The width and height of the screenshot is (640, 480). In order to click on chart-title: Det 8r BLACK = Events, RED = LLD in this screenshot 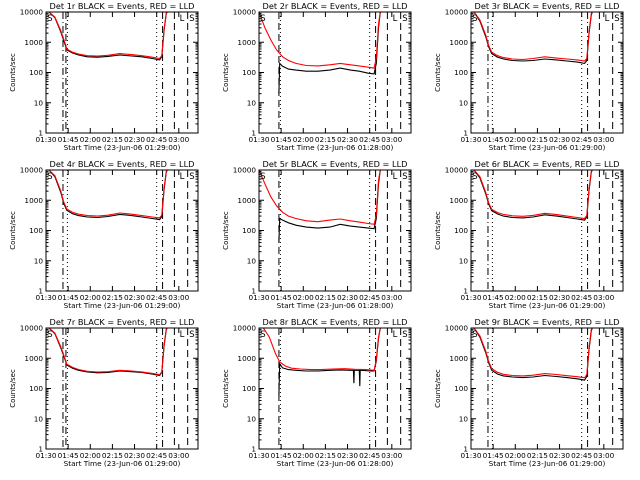, I will do `click(335, 322)`.